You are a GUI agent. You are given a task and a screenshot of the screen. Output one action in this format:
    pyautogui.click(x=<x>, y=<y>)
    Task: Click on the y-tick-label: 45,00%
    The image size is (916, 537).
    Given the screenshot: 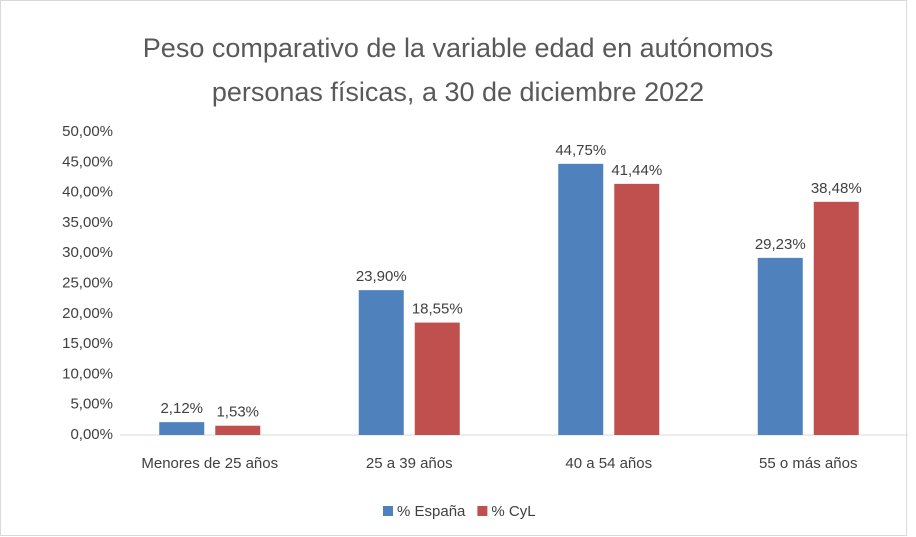 What is the action you would take?
    pyautogui.click(x=87, y=161)
    